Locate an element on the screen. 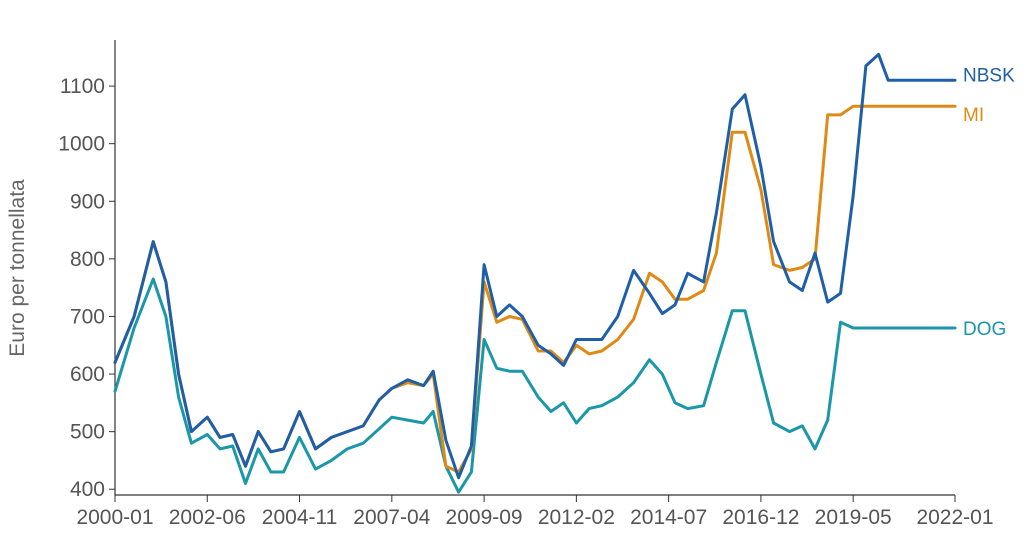 The image size is (1030, 543). y-axis-title: Euro per tonnellata is located at coordinates (17, 268).